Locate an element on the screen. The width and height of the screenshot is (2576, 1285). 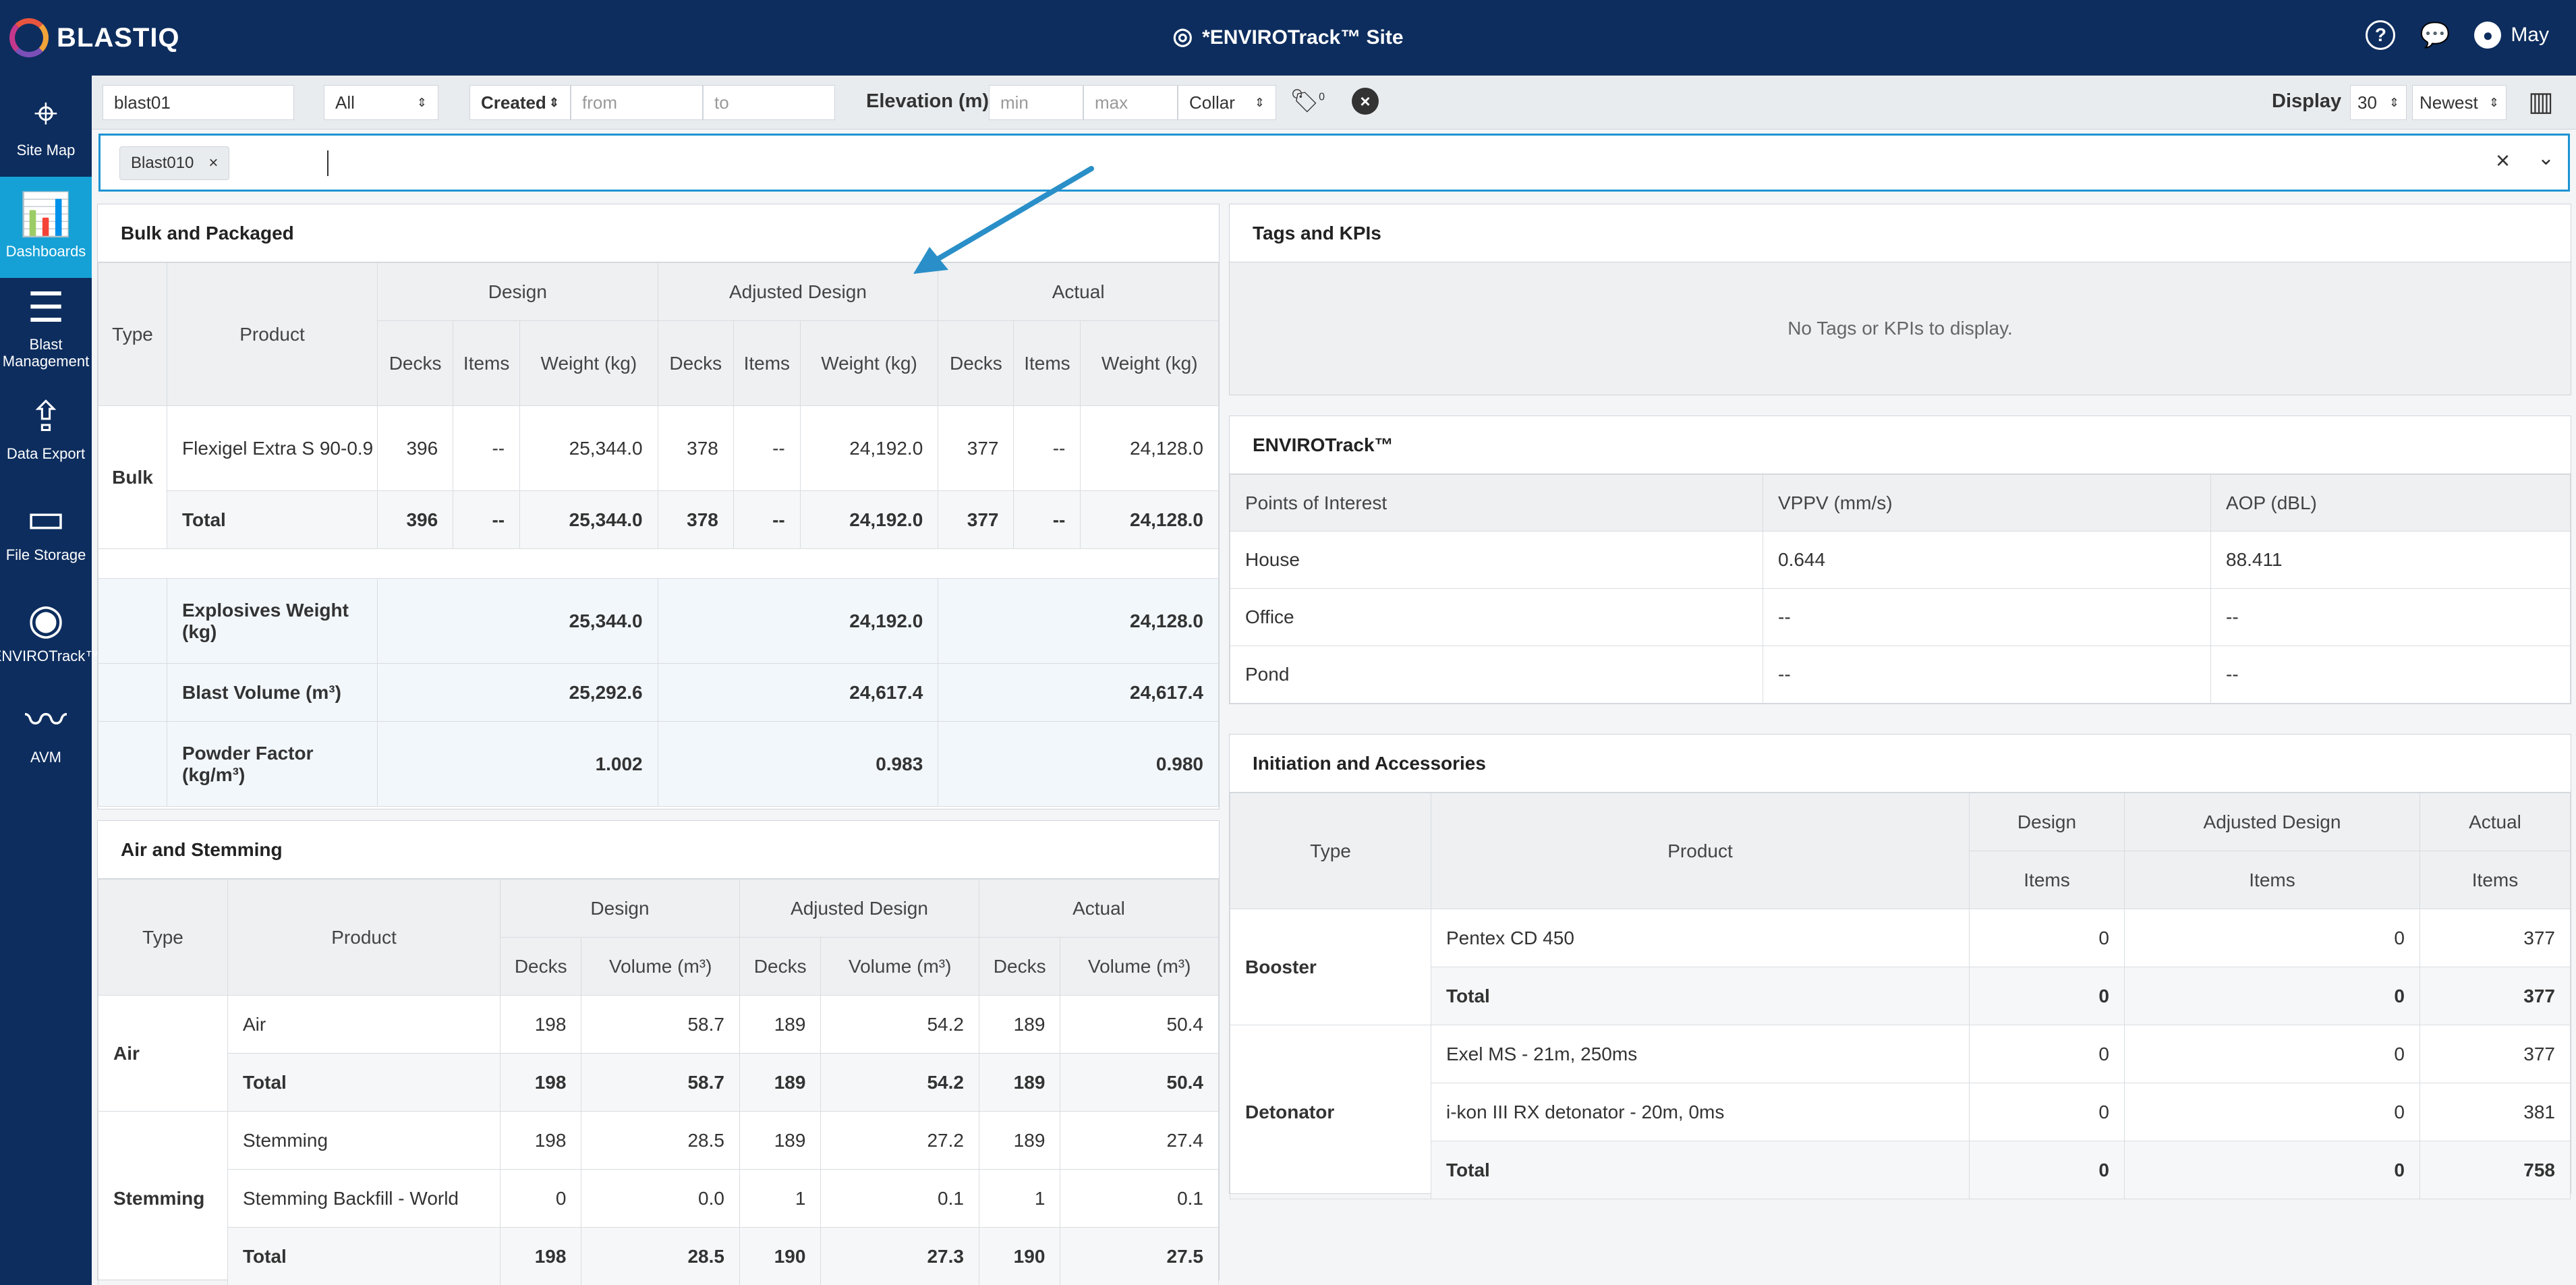
folder-icon: ▭ is located at coordinates (46, 518).